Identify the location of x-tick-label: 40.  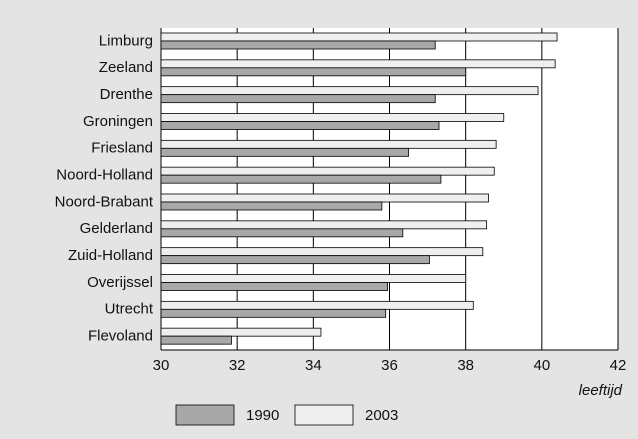
(541, 365).